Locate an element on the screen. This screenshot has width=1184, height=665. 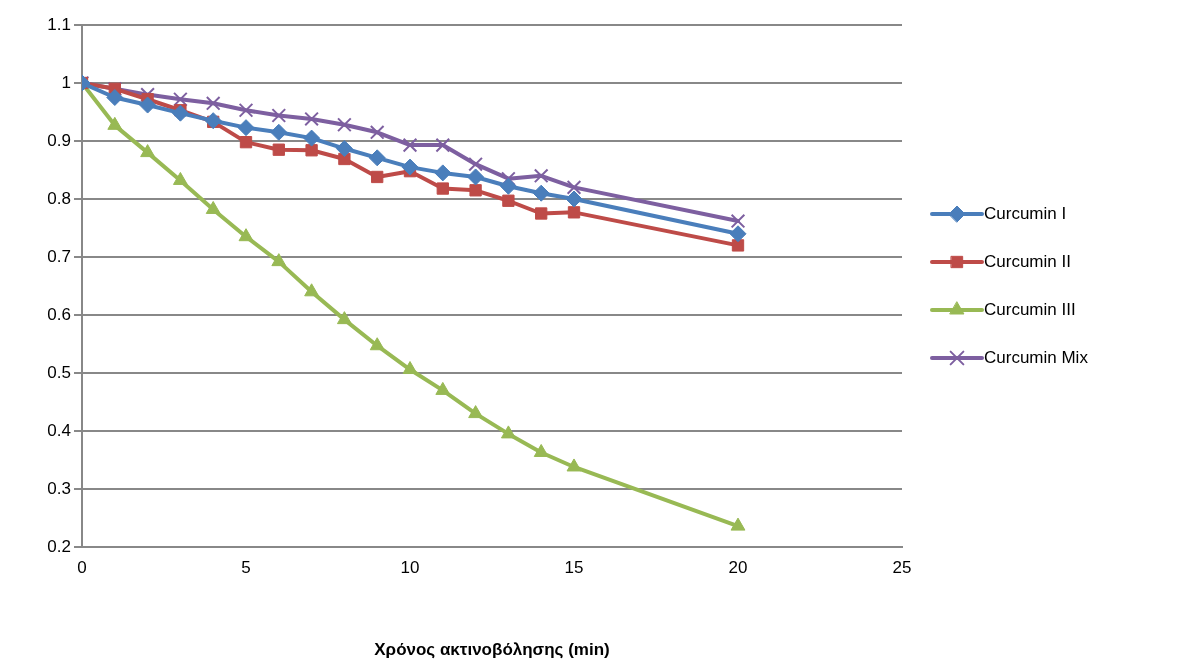
y-tick-label: 1 is located at coordinates (66, 82).